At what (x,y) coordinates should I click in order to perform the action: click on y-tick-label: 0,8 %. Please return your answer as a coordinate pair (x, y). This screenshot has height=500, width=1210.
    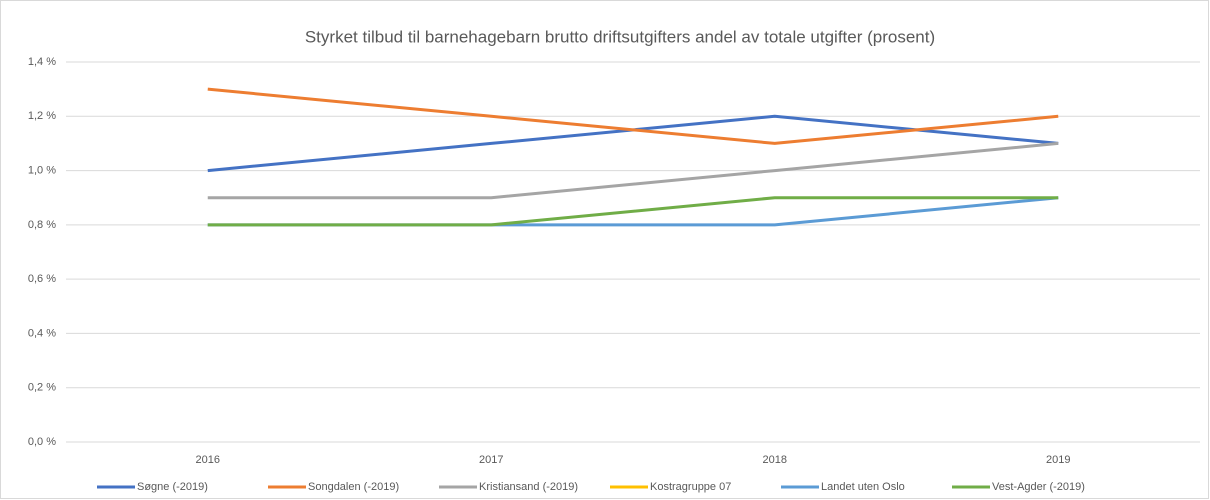
    Looking at the image, I should click on (42, 225).